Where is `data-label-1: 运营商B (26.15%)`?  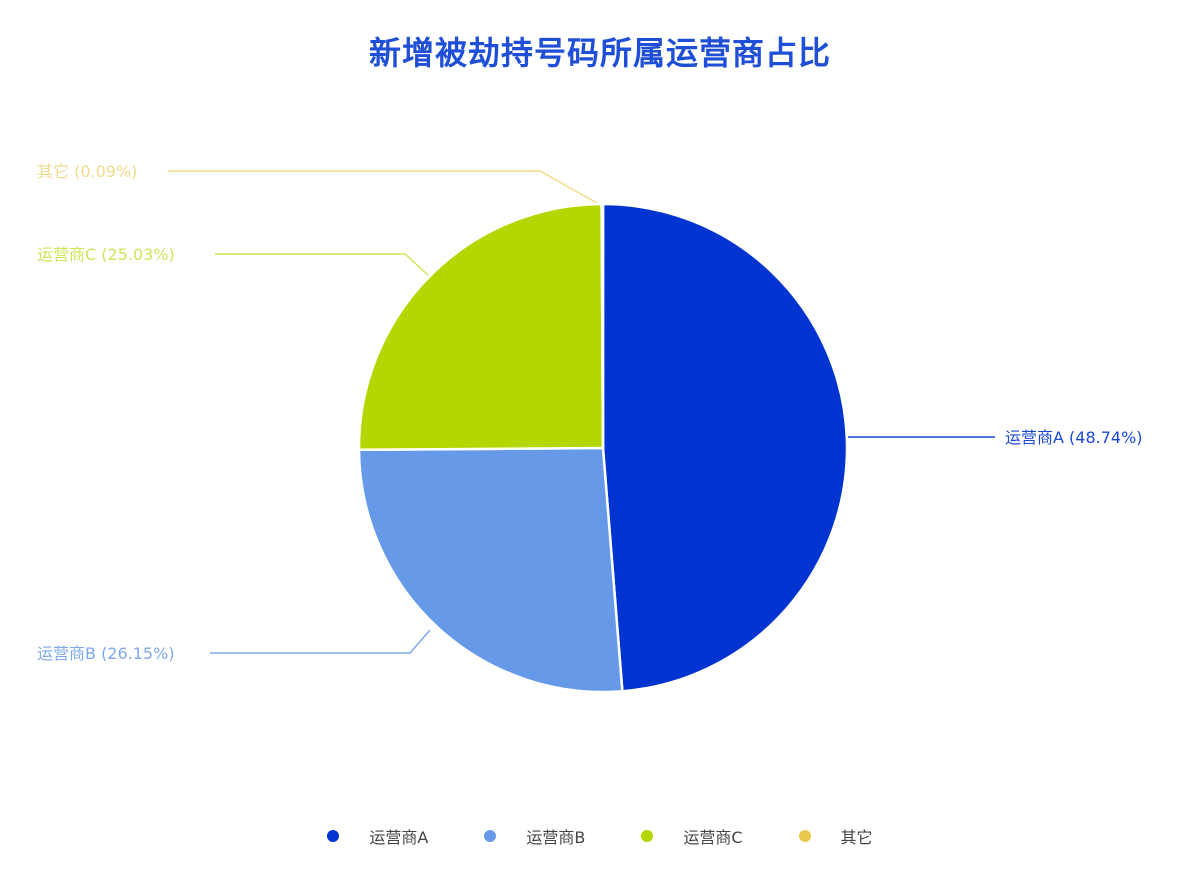
data-label-1: 运营商B (26.15%) is located at coordinates (106, 653).